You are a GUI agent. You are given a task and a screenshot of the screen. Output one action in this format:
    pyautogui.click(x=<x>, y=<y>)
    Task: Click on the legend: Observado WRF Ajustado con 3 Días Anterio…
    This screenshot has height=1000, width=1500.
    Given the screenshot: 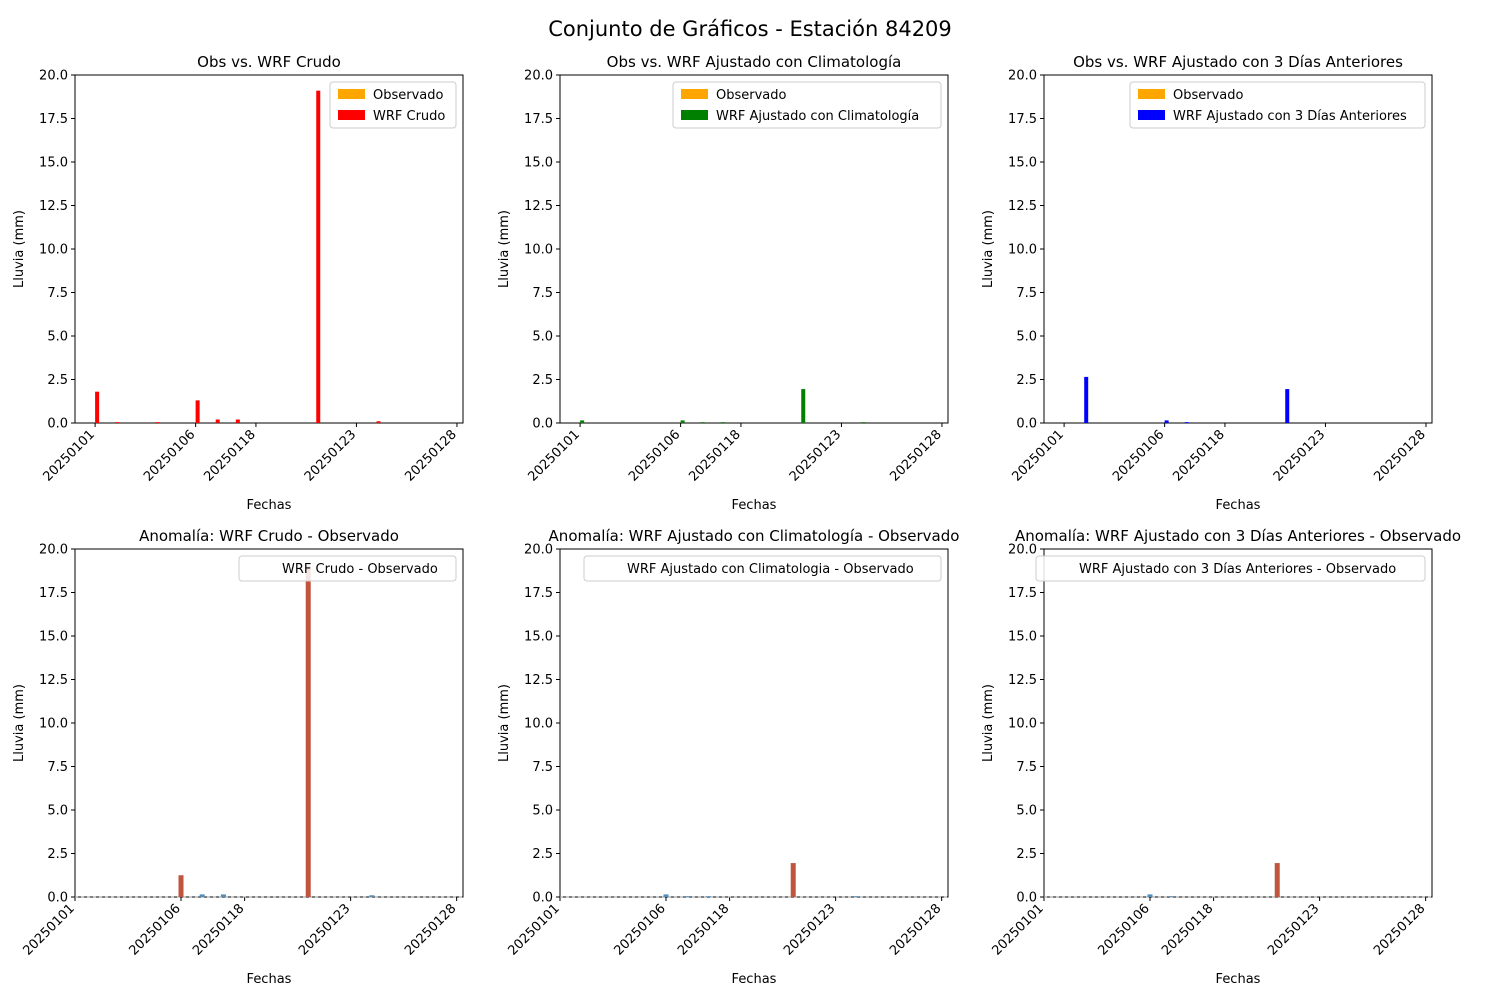 What is the action you would take?
    pyautogui.click(x=1277, y=105)
    